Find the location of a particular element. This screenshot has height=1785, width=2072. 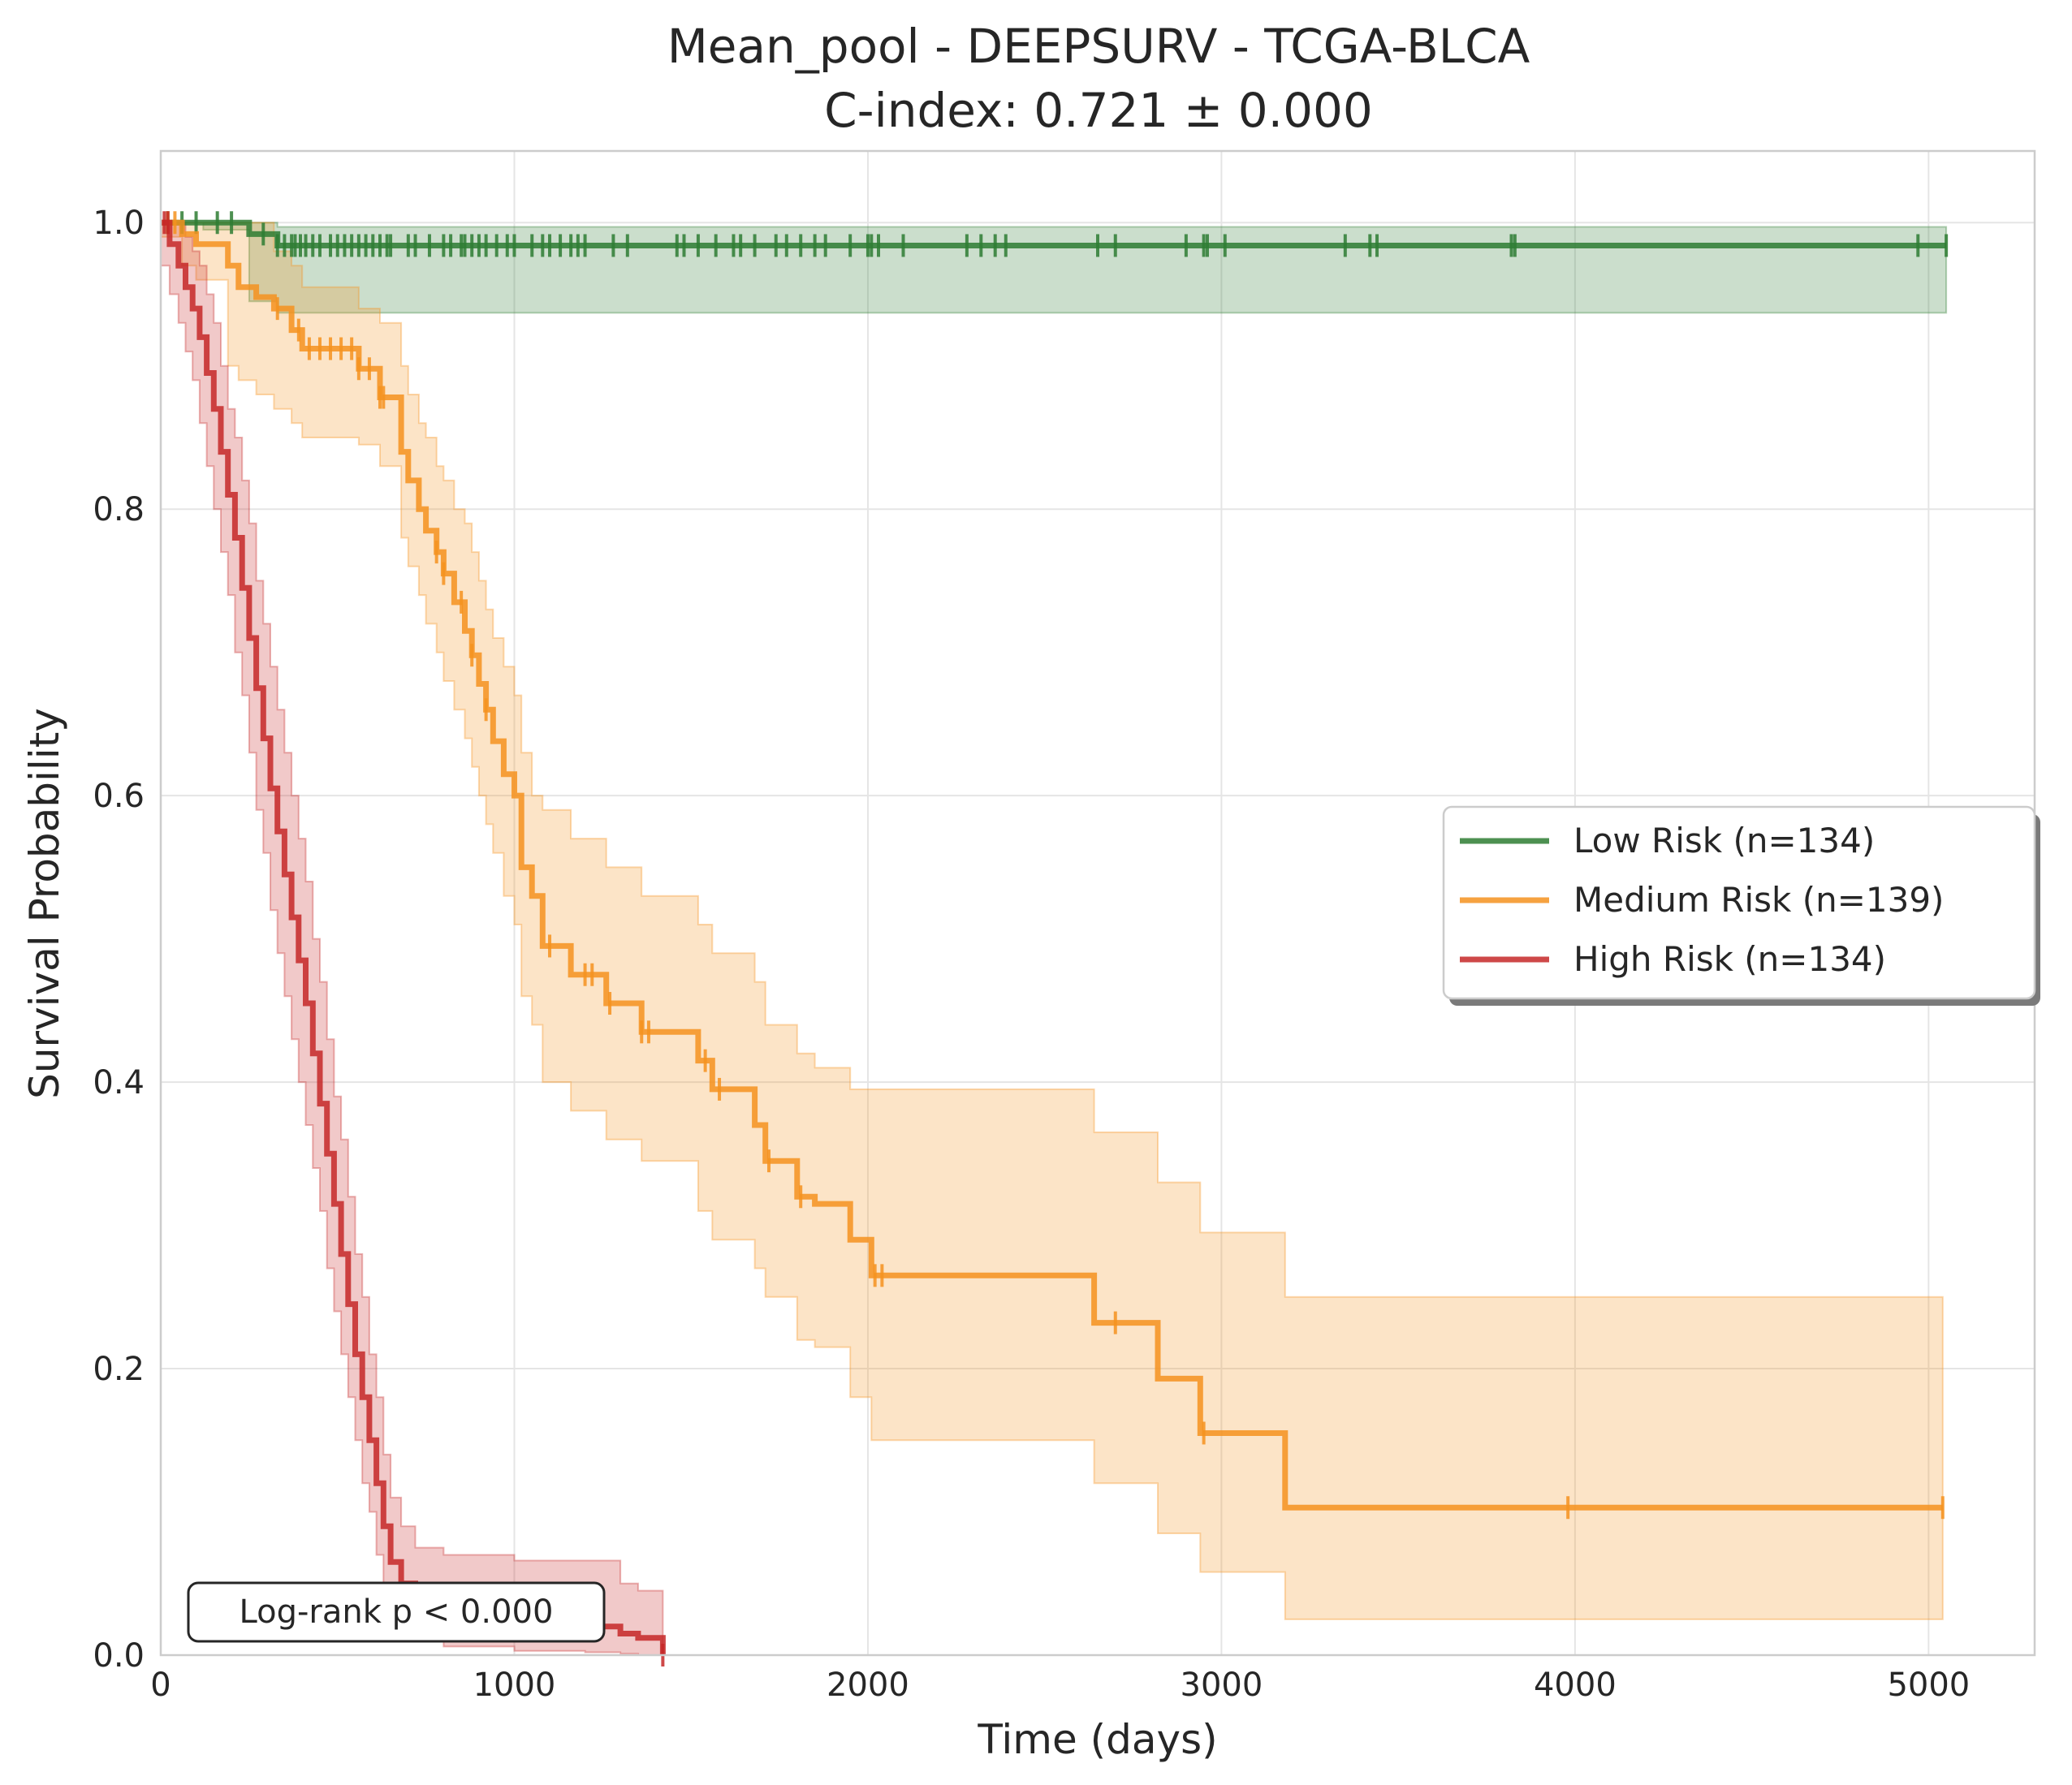

annotation-text: Log-rank p < 0.000 is located at coordinates (397, 1612).